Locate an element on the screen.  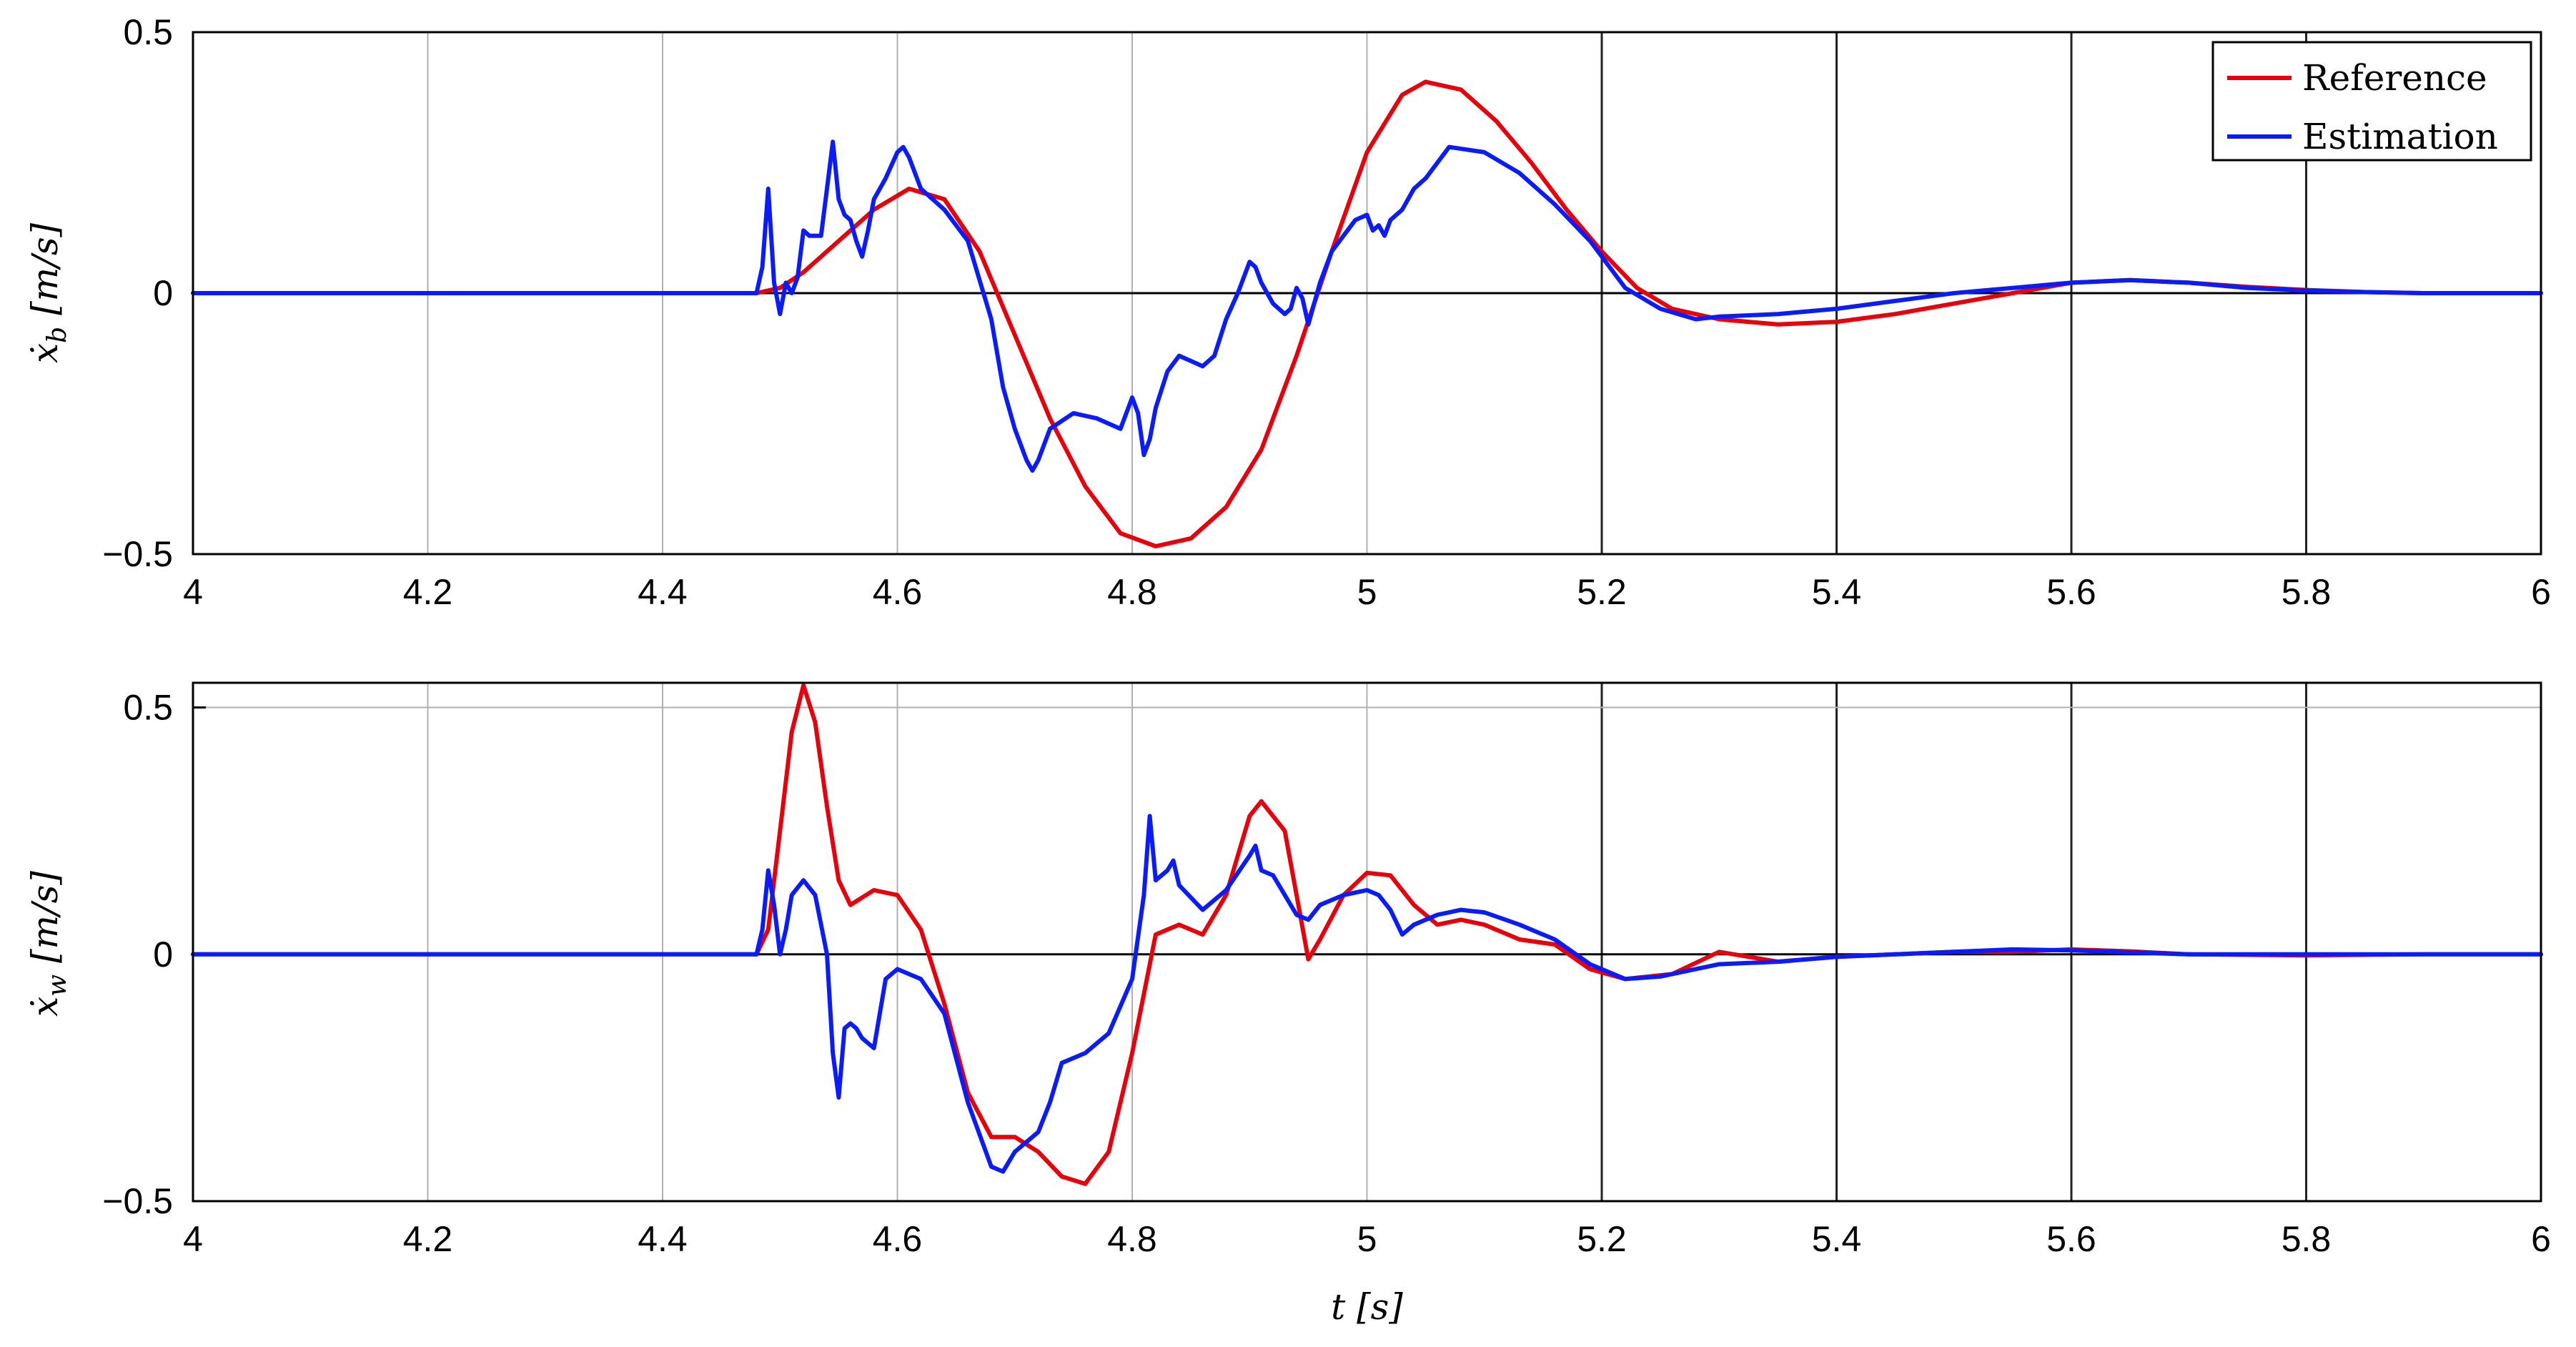
y-axis-label: ẋb [m/s] is located at coordinates (48, 292).